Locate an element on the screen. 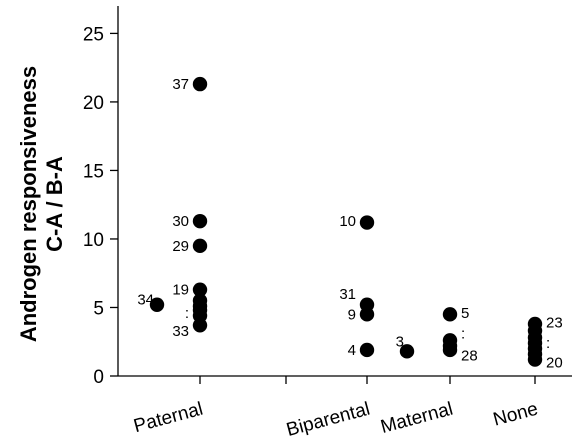  point-annotation: 23 is located at coordinates (554, 323).